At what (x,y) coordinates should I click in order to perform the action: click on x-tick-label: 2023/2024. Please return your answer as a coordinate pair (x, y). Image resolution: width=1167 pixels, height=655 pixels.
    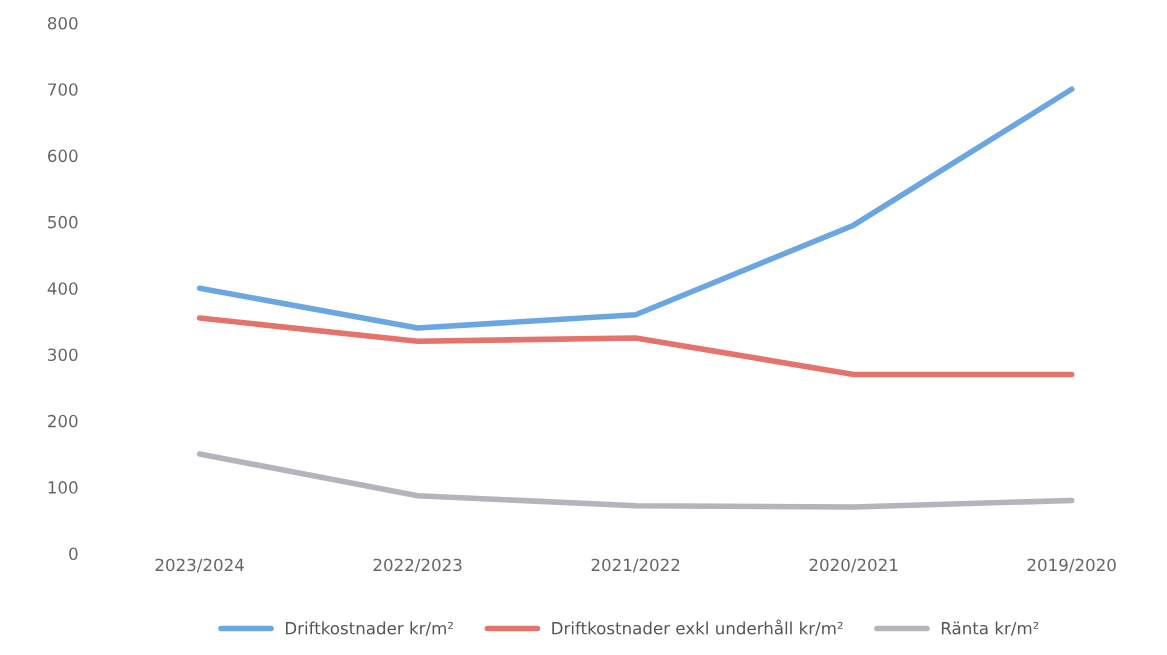
    Looking at the image, I should click on (199, 565).